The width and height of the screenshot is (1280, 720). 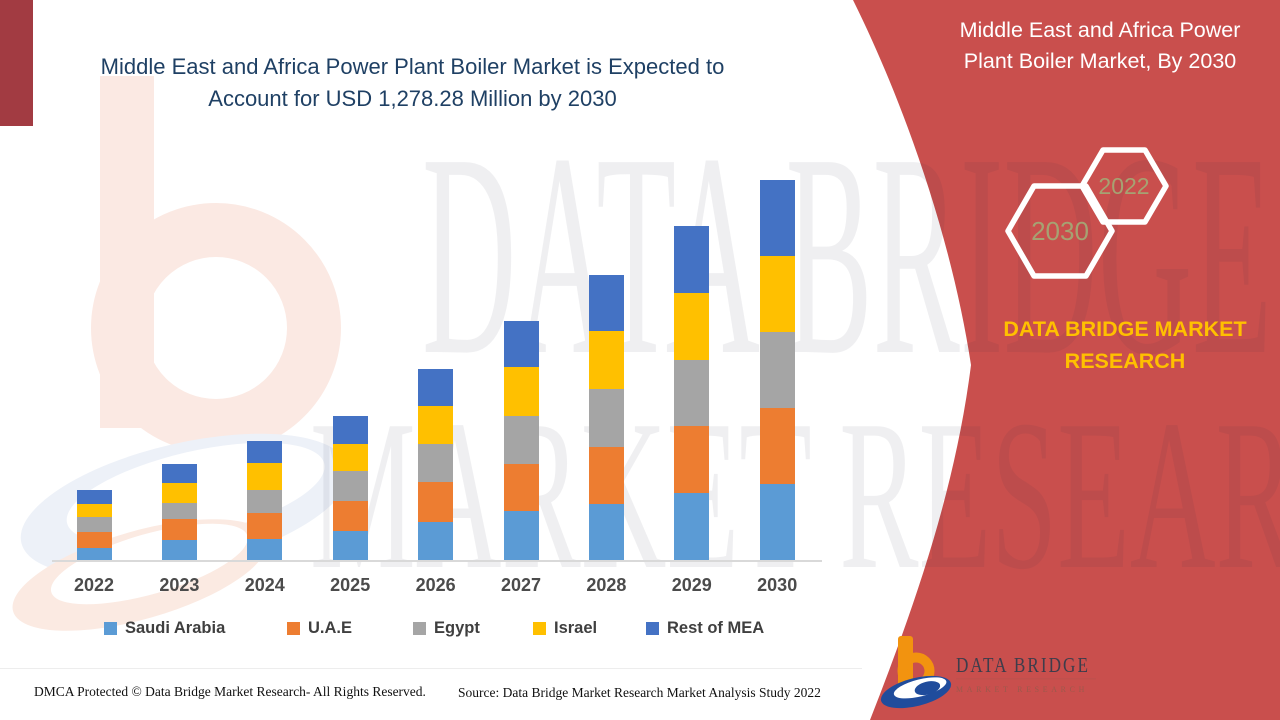 I want to click on panel-title-line1: Middle East and Africa Power, so click(x=1100, y=30).